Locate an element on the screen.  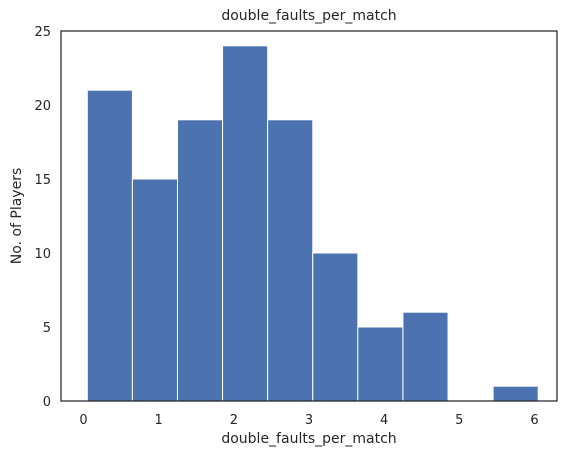
chart-title: double_faults_per_match is located at coordinates (308, 16).